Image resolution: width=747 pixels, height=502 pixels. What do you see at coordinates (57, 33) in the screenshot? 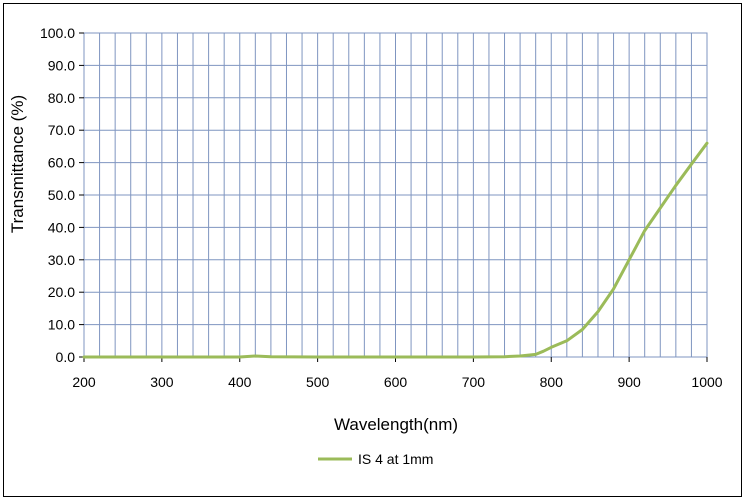
I see `y-tick-label: 100.0` at bounding box center [57, 33].